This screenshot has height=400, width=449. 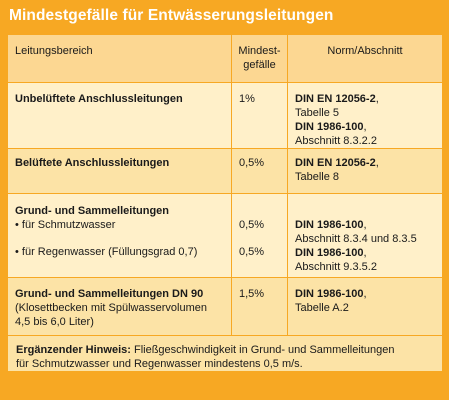 I want to click on row-area-label: Unbelüftete Anschlussleitungen, so click(x=99, y=99).